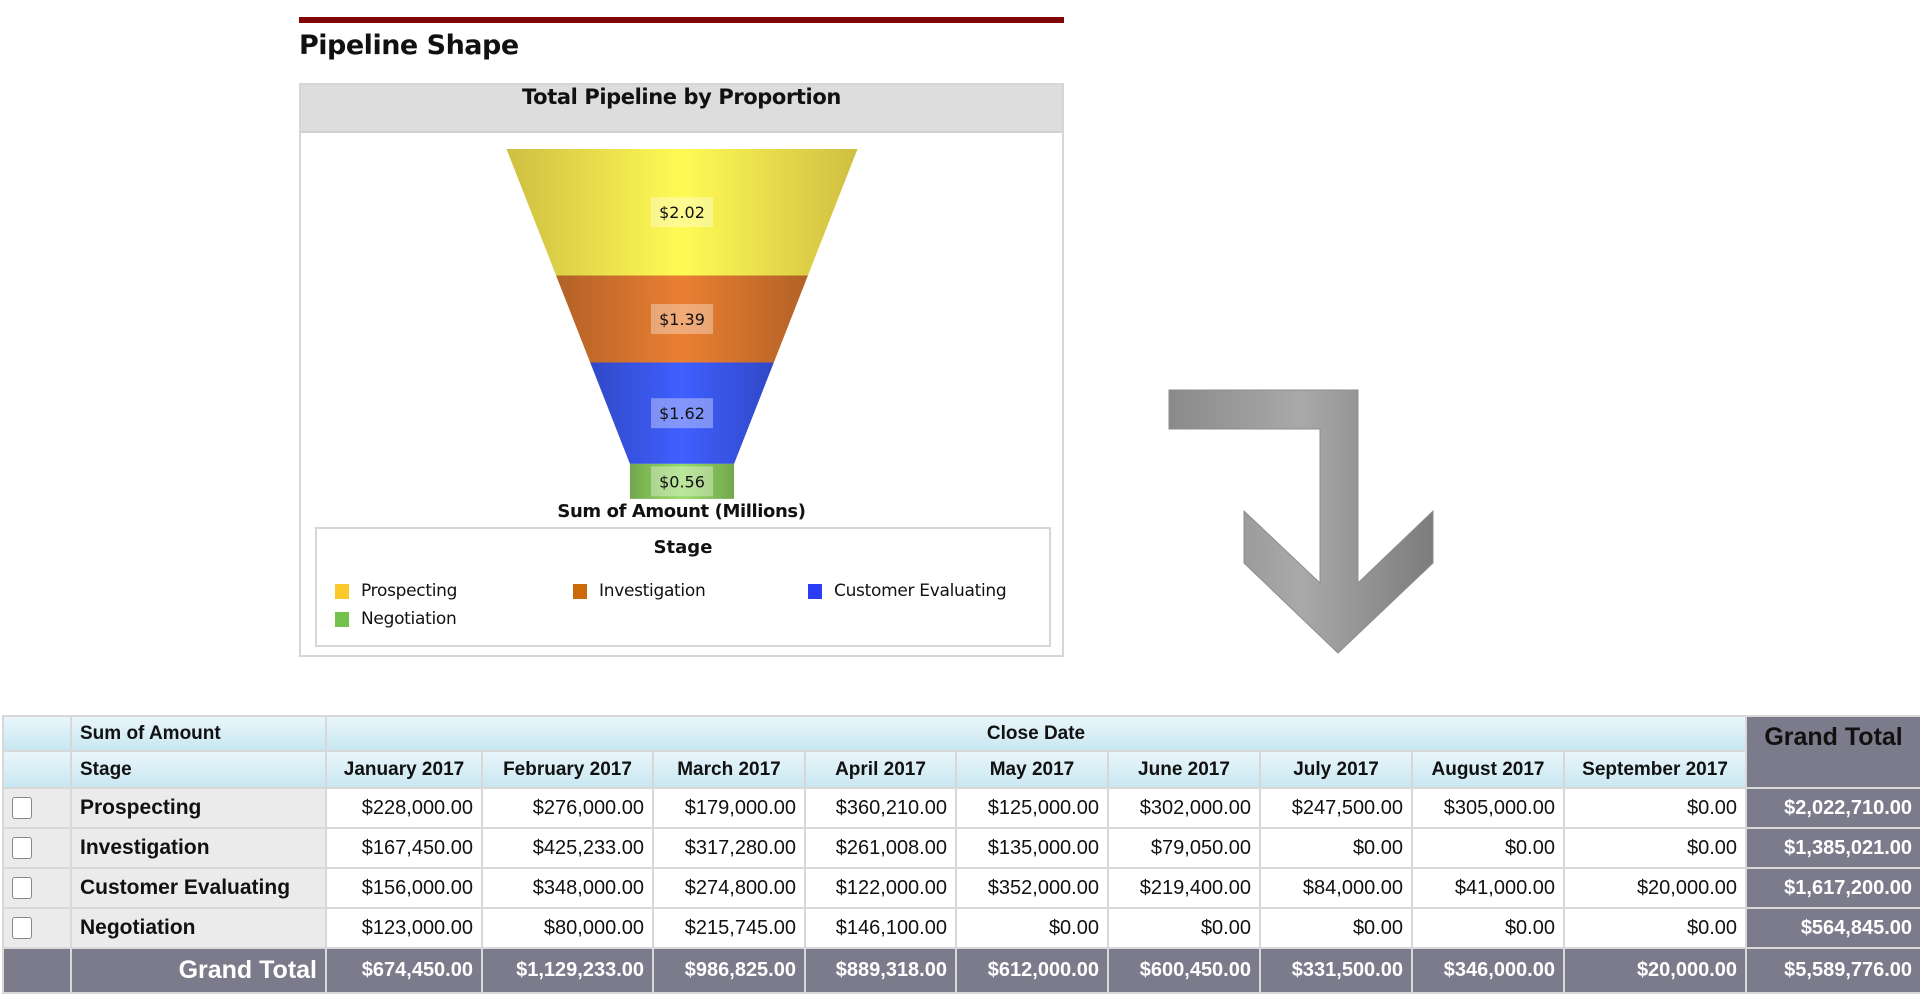 The image size is (1920, 994). I want to click on value-cell: $84,000.00, so click(1336, 888).